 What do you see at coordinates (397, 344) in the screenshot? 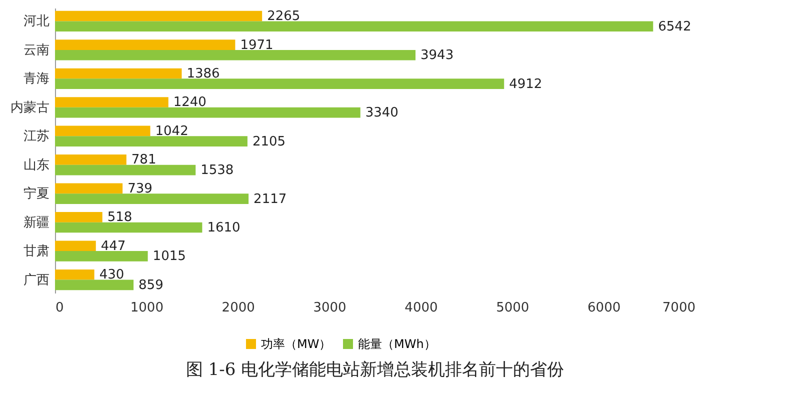
I see `legend-label: 能量（MWh）` at bounding box center [397, 344].